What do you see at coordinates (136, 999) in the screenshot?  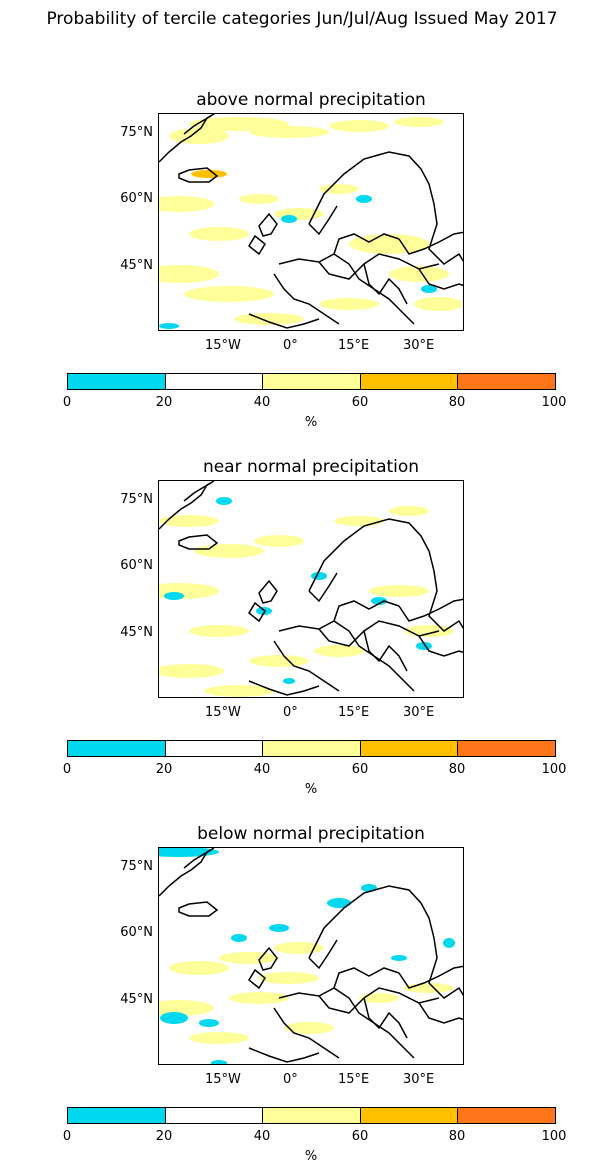 I see `lat-tick-45: 45°N` at bounding box center [136, 999].